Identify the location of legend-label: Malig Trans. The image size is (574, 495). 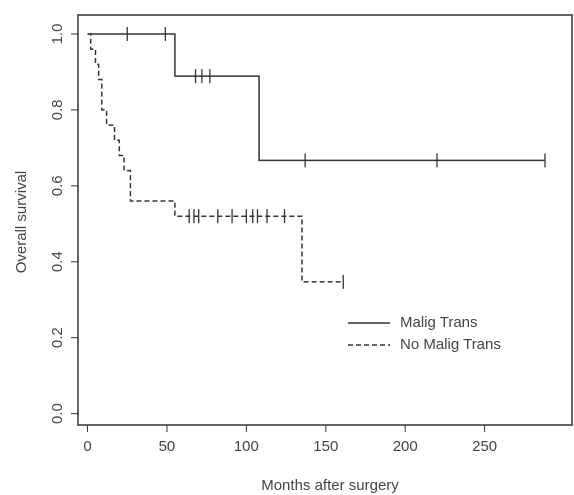
(439, 322).